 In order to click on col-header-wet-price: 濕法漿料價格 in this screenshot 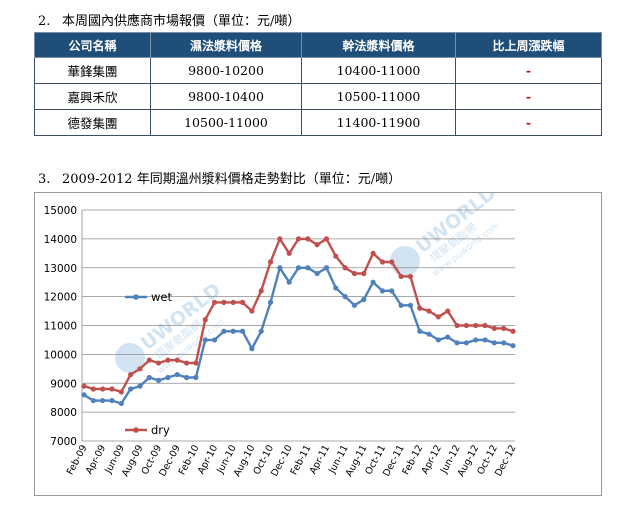, I will do `click(226, 45)`.